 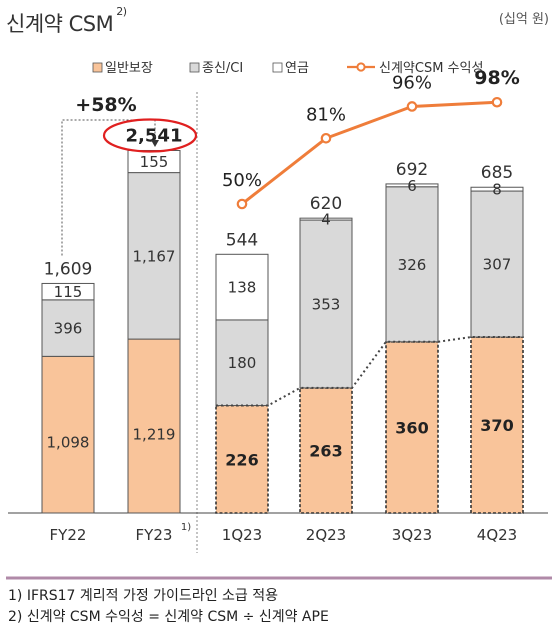 I want to click on bar-value-fy22-2: 396, so click(x=68, y=329).